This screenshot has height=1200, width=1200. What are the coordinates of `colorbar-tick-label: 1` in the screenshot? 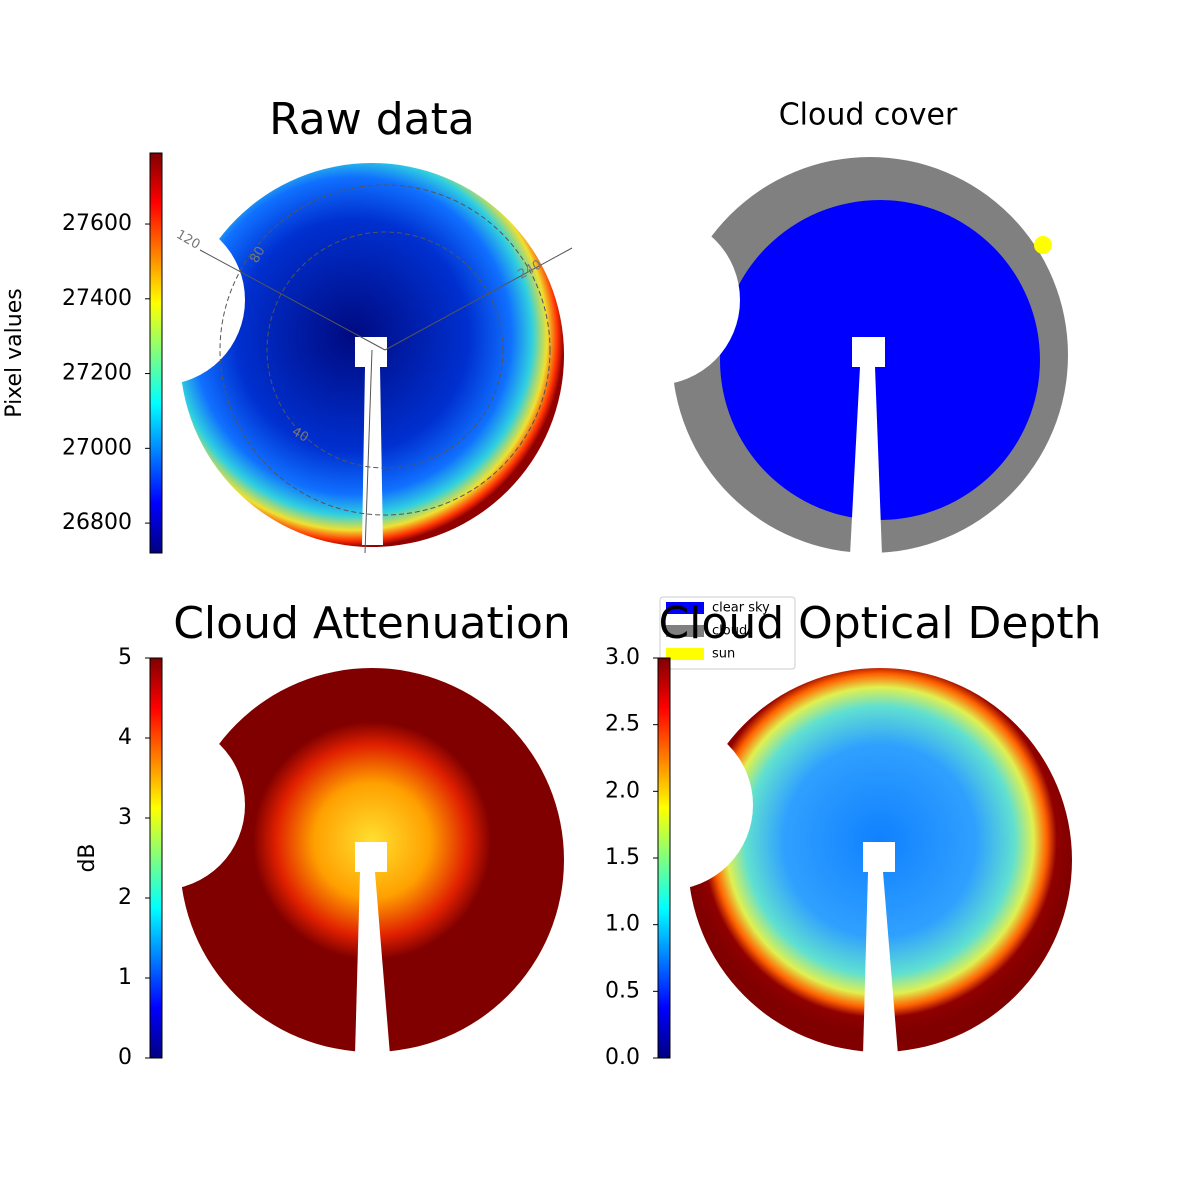 It's located at (125, 977).